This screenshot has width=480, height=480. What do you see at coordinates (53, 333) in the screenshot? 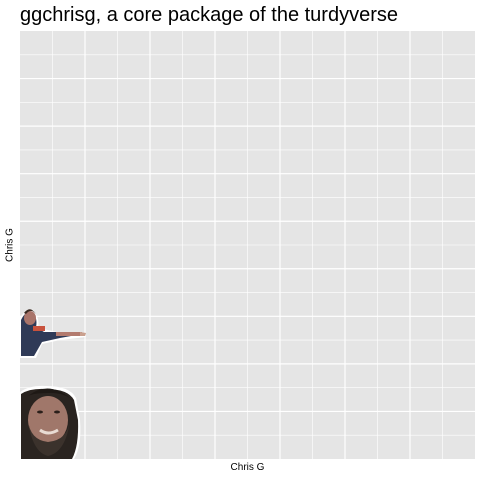
I see `pointing-man-photo` at bounding box center [53, 333].